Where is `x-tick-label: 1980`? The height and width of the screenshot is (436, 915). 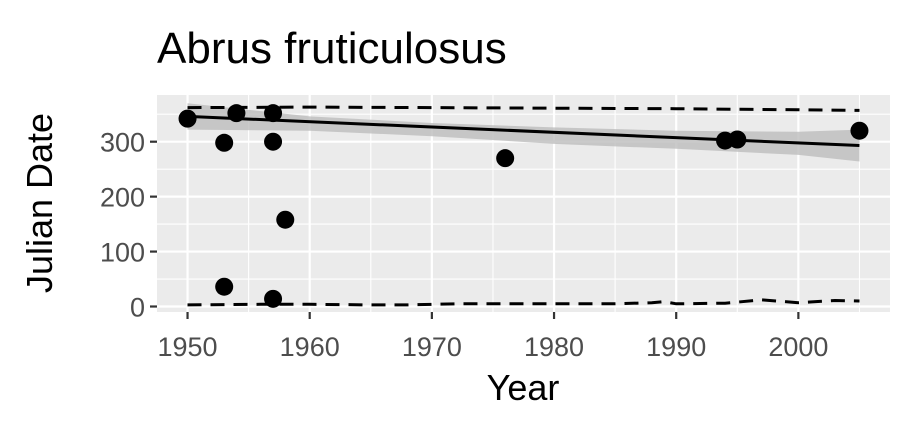 x-tick-label: 1980 is located at coordinates (554, 347).